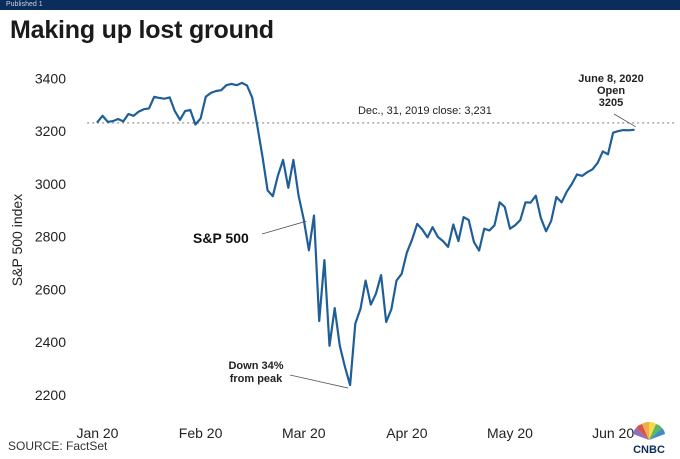 This screenshot has height=459, width=680. Describe the element at coordinates (24, 4) in the screenshot. I see `banner-label: Published 1` at that location.